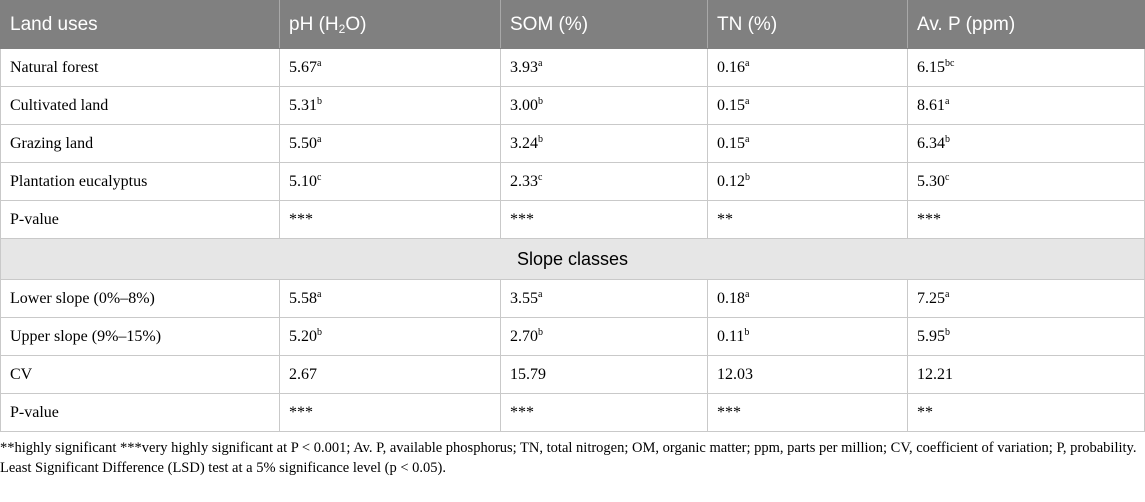 The image size is (1145, 502). Describe the element at coordinates (524, 67) in the screenshot. I see `cell-value: 3.93` at that location.